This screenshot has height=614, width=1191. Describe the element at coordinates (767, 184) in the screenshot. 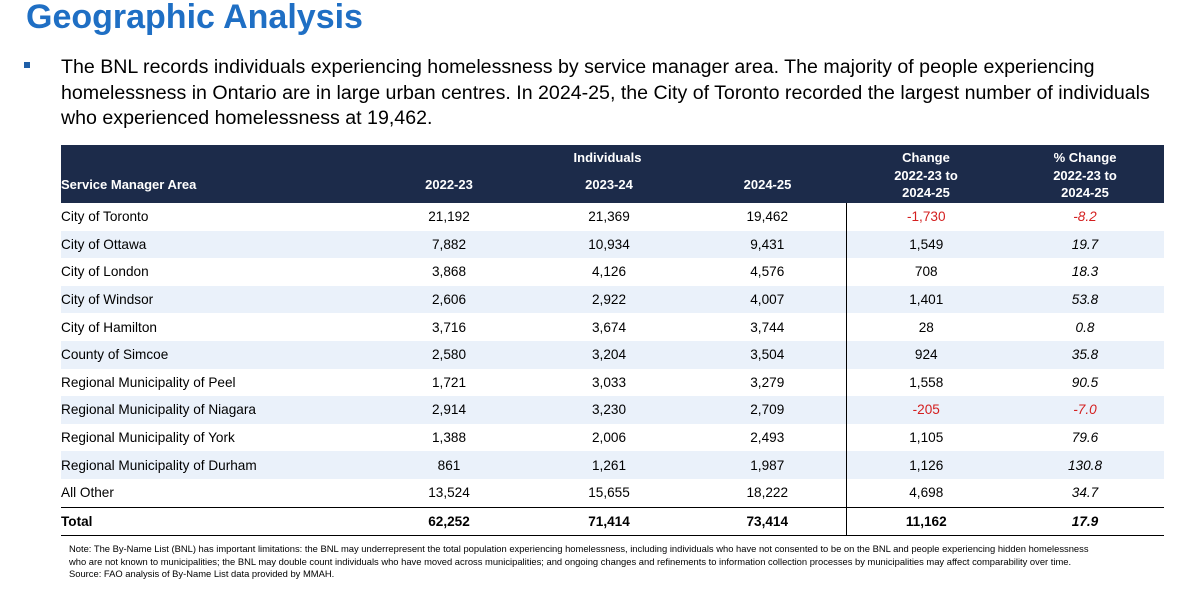

I see `header-2024-25: 2024-25` at that location.